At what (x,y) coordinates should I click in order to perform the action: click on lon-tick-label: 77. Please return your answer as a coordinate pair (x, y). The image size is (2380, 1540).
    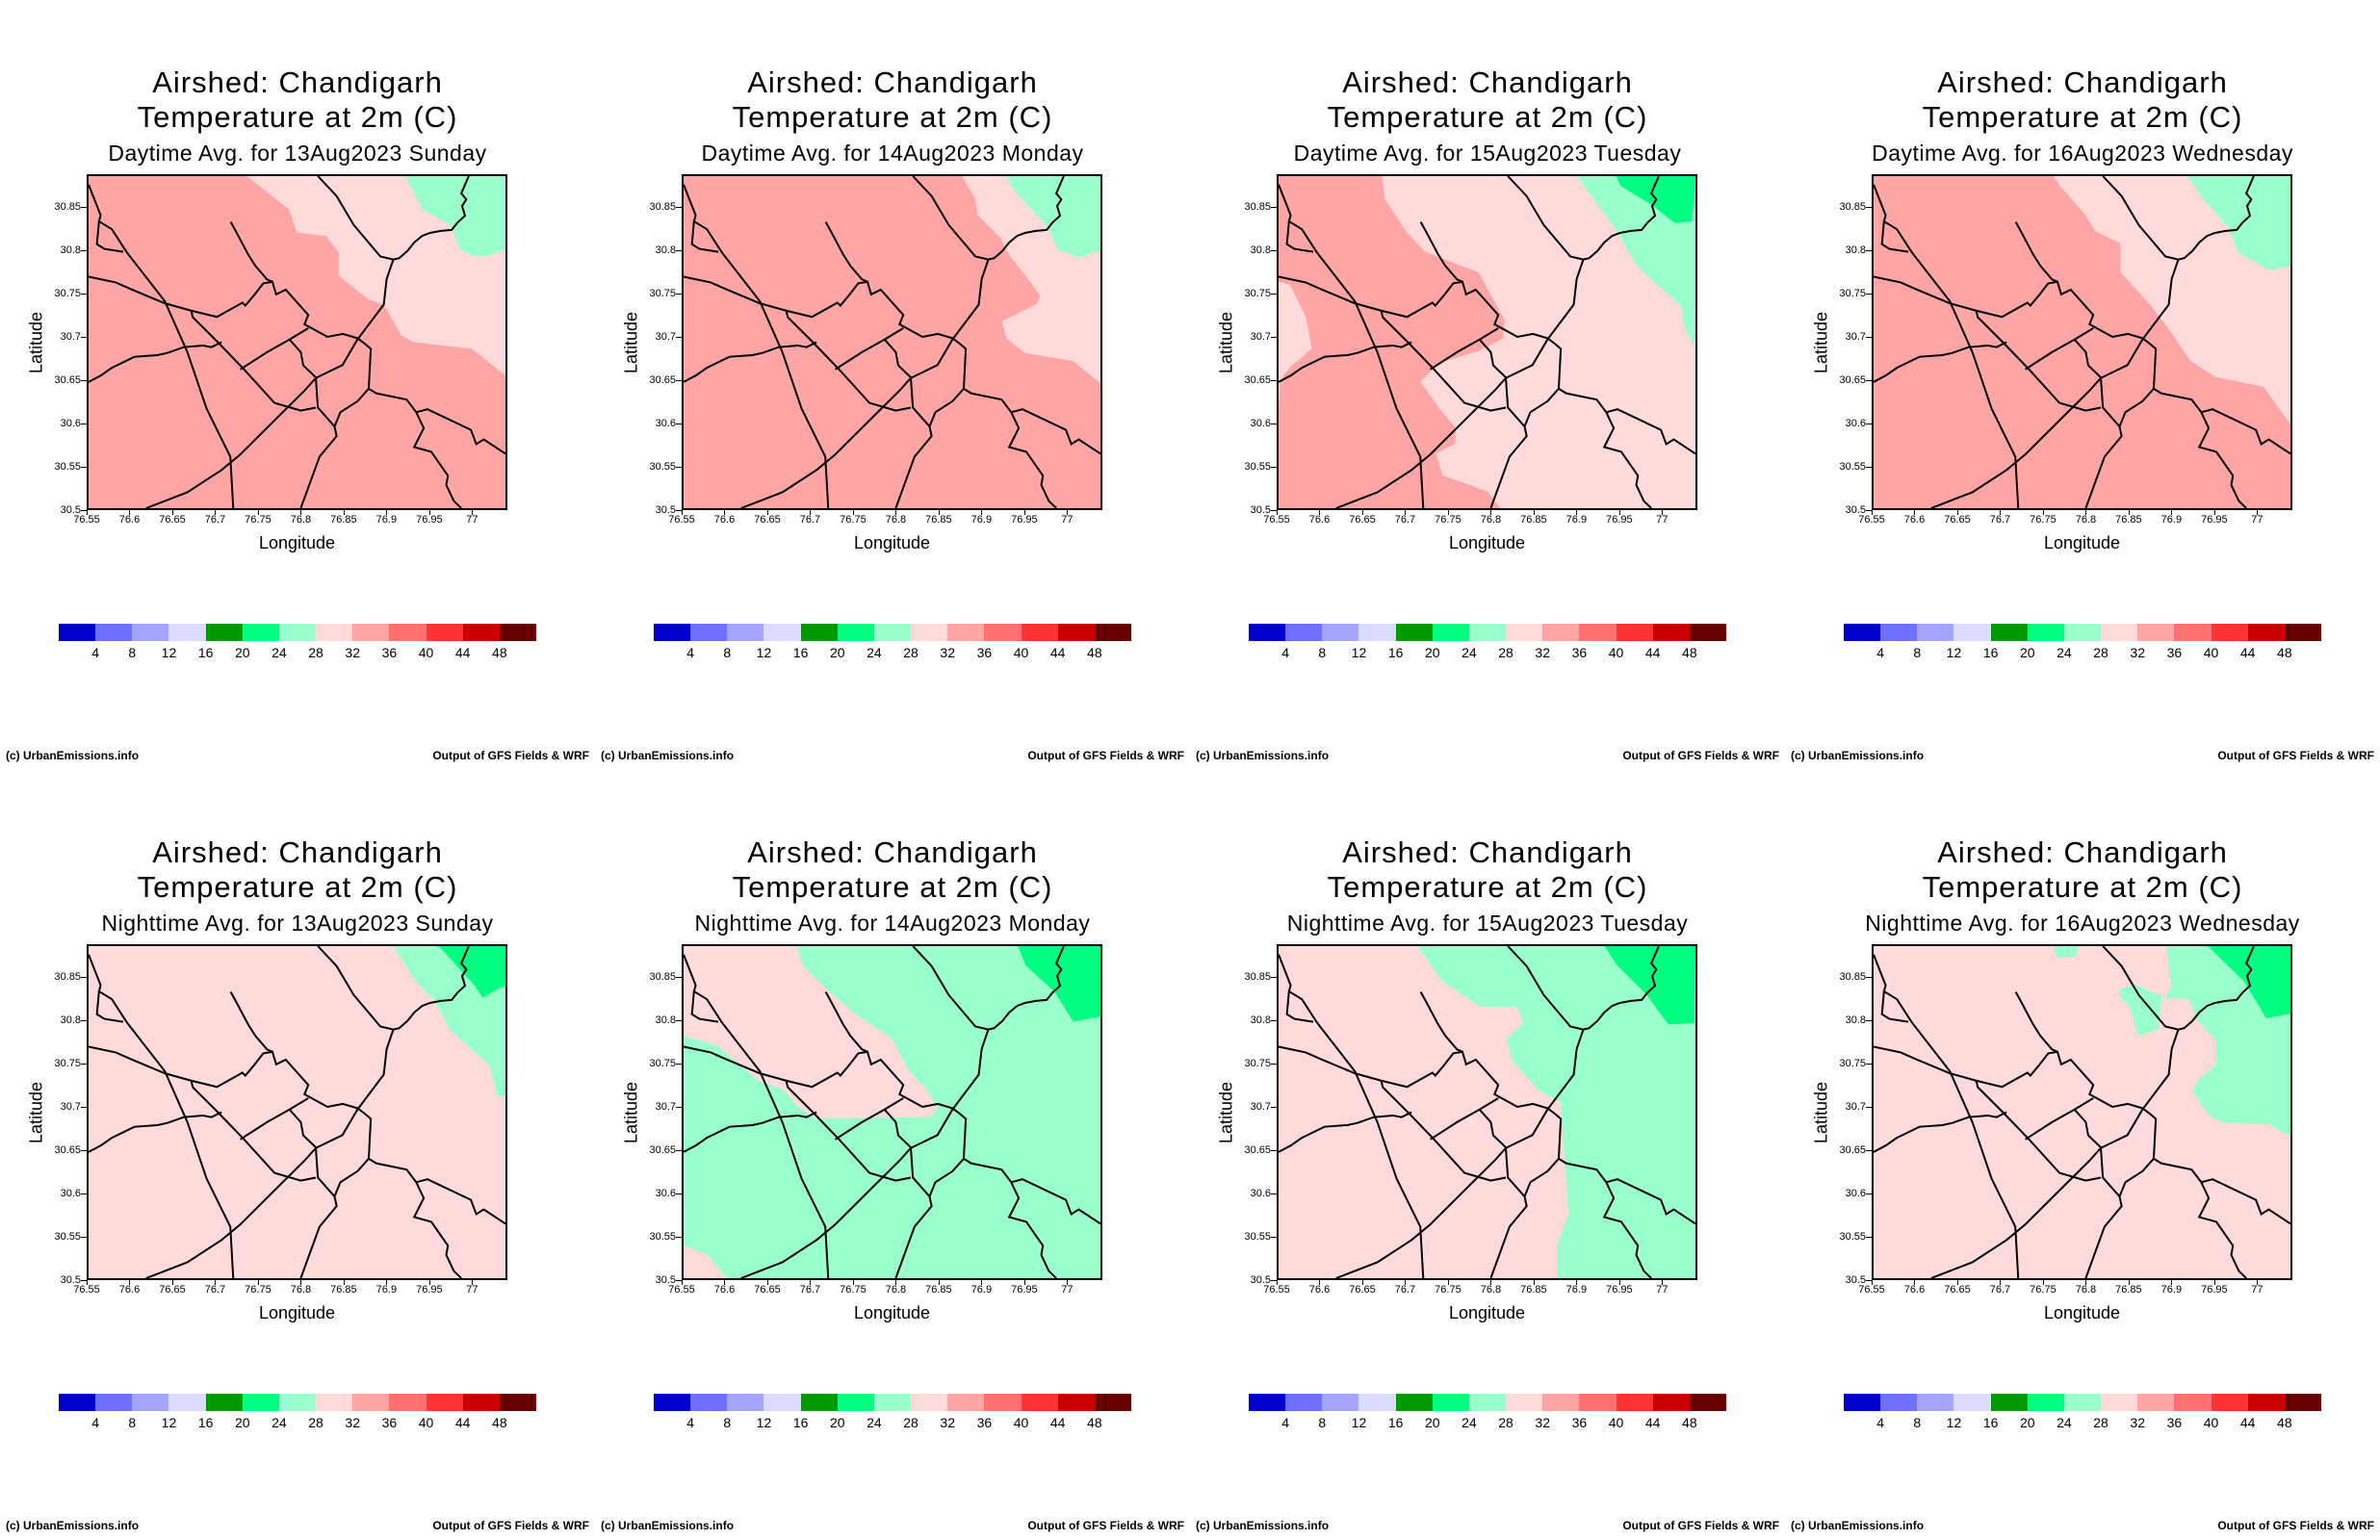
    Looking at the image, I should click on (473, 520).